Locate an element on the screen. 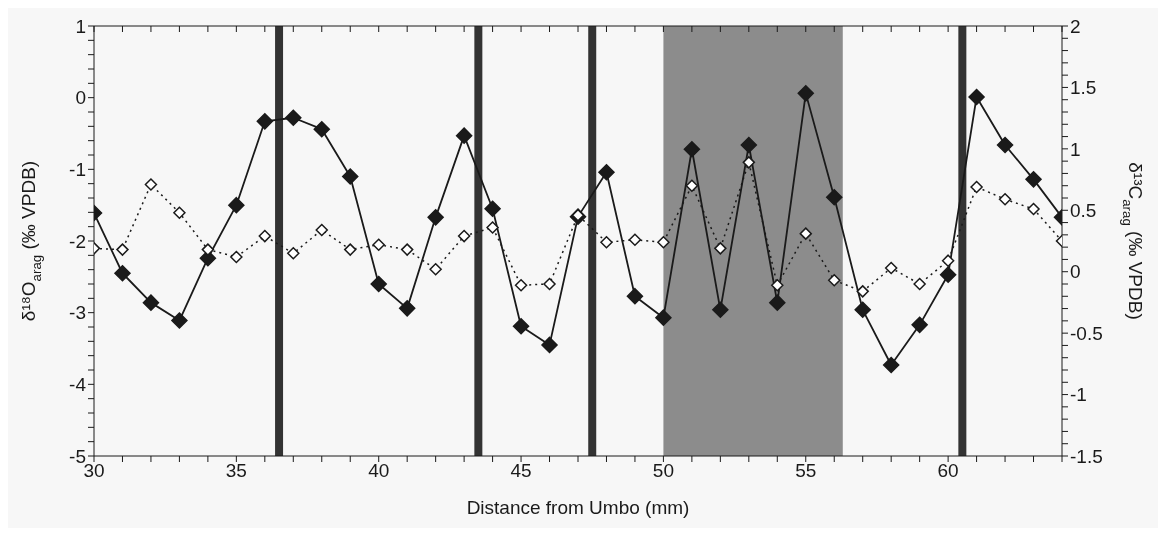 This screenshot has height=537, width=1170. y-tick-label: 0 is located at coordinates (80, 98).